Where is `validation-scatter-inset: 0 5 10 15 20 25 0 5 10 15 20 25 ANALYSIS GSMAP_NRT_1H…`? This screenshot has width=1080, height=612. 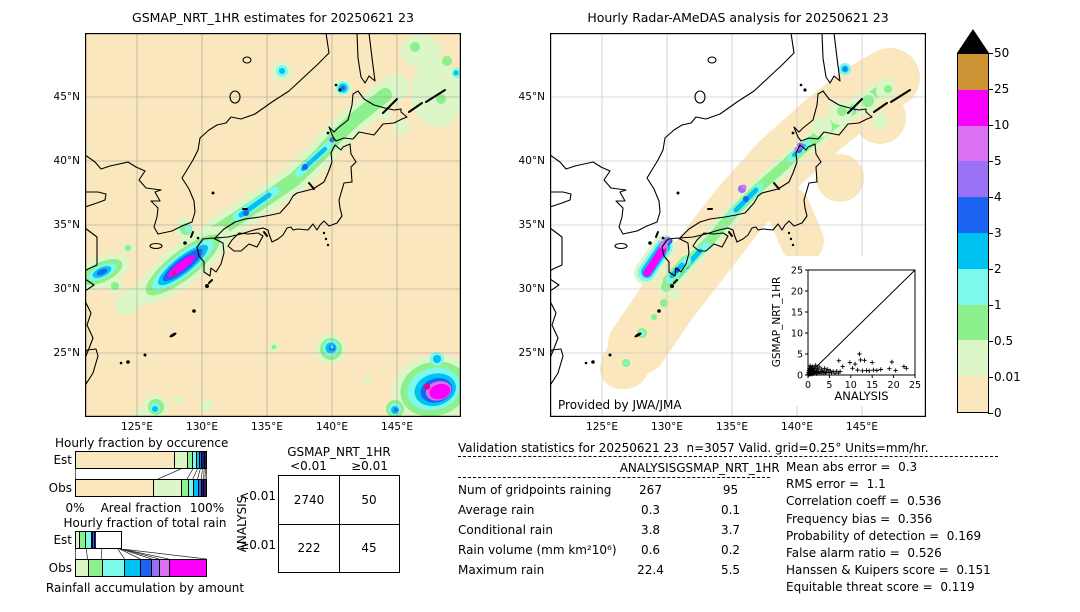
validation-scatter-inset: 0 5 10 15 20 25 0 5 10 15 20 25 ANALYSIS GSMAP_NRT_1H… is located at coordinates (847, 331).